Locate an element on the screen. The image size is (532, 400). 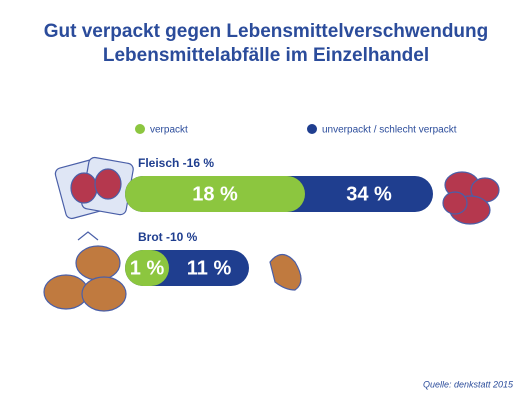
meat-pack-icon is located at coordinates (94, 188).